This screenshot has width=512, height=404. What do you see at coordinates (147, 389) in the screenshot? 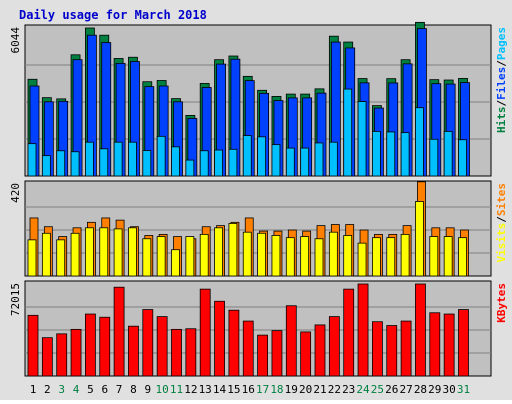
I see `day-label: 9` at bounding box center [147, 389].